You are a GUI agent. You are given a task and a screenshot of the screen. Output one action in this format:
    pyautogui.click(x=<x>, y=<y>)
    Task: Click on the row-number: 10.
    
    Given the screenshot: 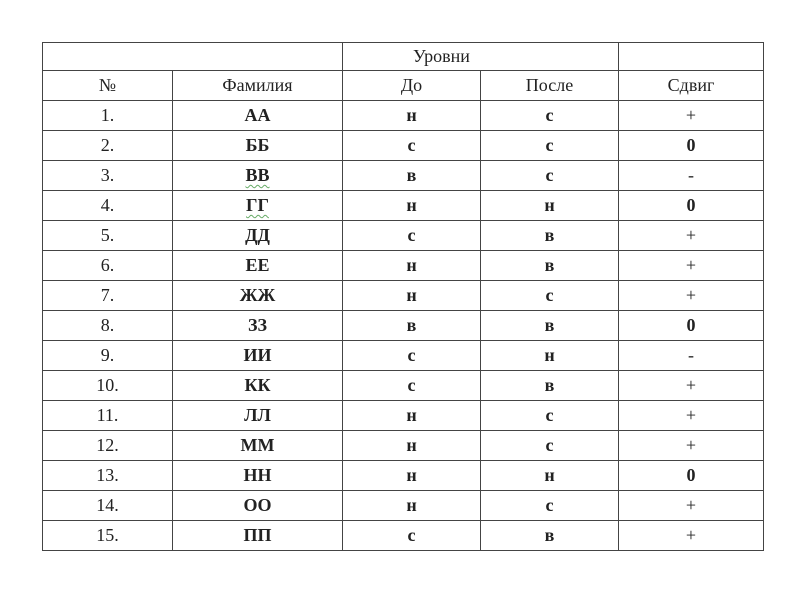 What is the action you would take?
    pyautogui.click(x=107, y=385)
    